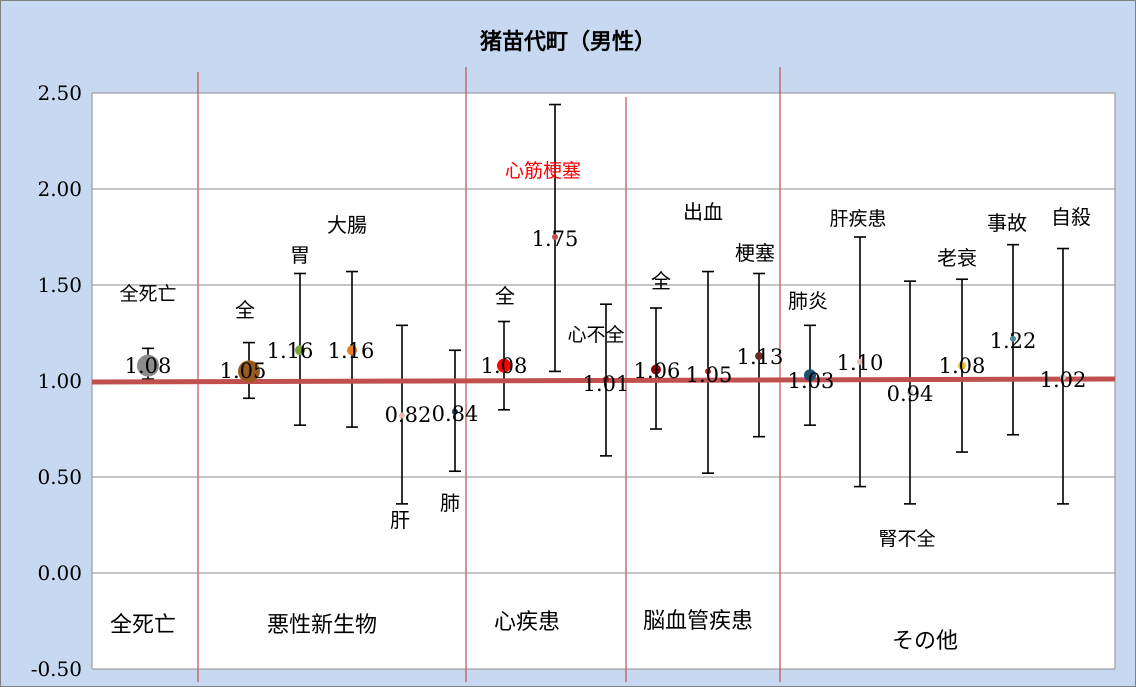 Image resolution: width=1136 pixels, height=687 pixels. Describe the element at coordinates (543, 171) in the screenshot. I see `category-label: 心筋梗塞` at that location.